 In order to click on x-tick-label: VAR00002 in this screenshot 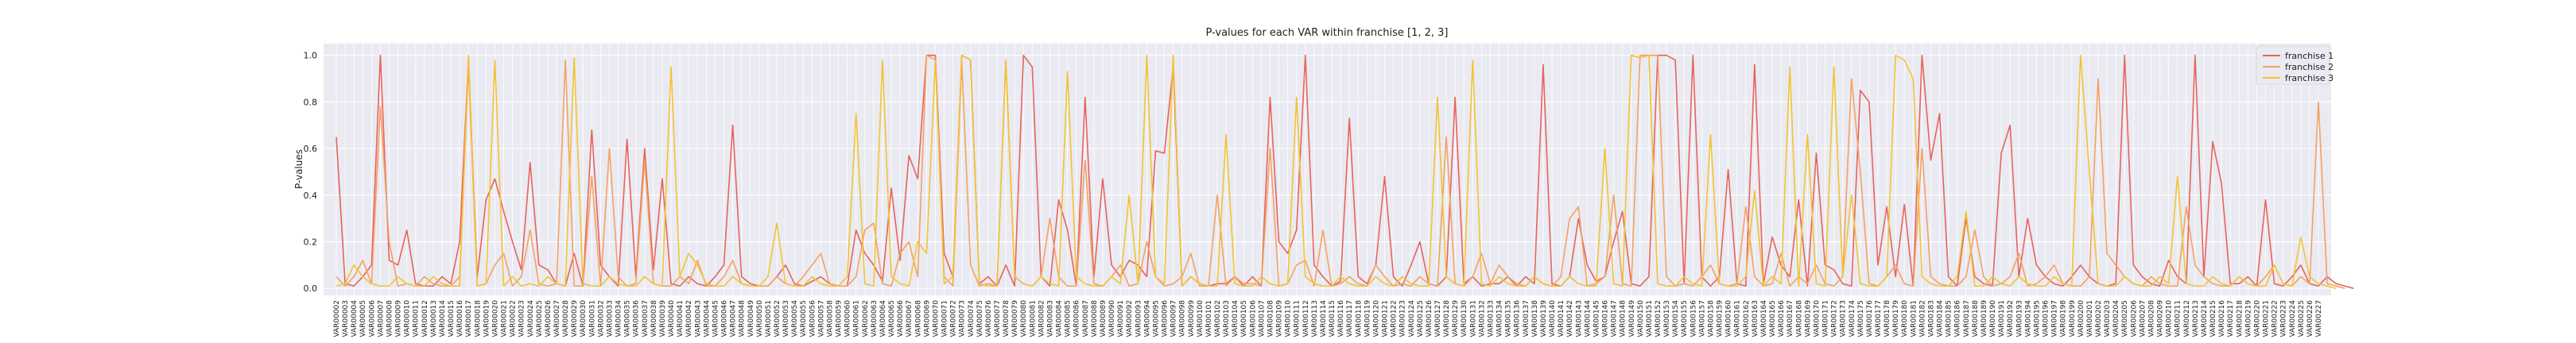, I will do `click(337, 319)`.